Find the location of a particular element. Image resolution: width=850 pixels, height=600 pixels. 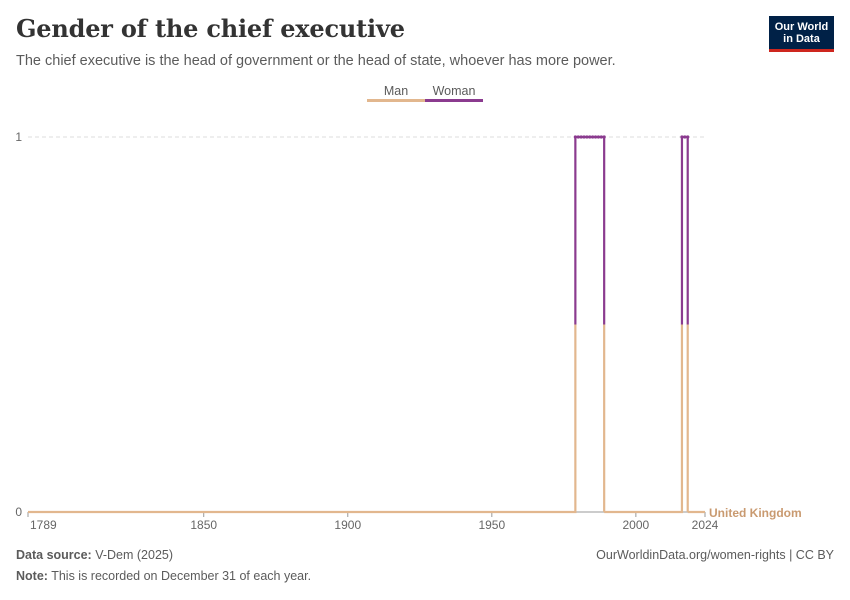

entity-label: United Kingdom is located at coordinates (755, 513).